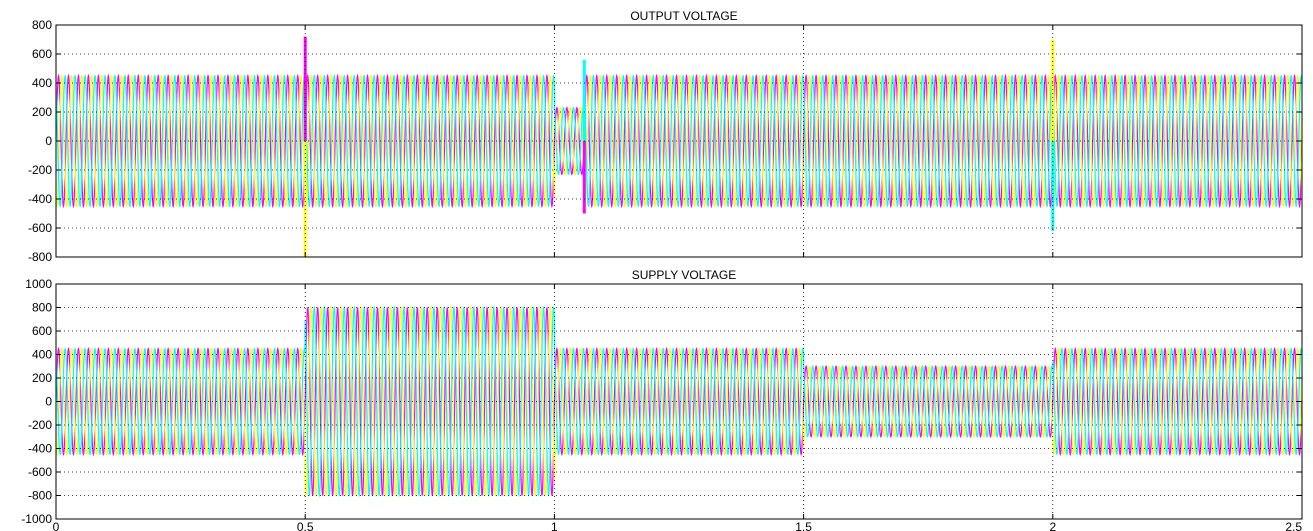  Describe the element at coordinates (56, 525) in the screenshot. I see `x-tick-label: 0` at that location.